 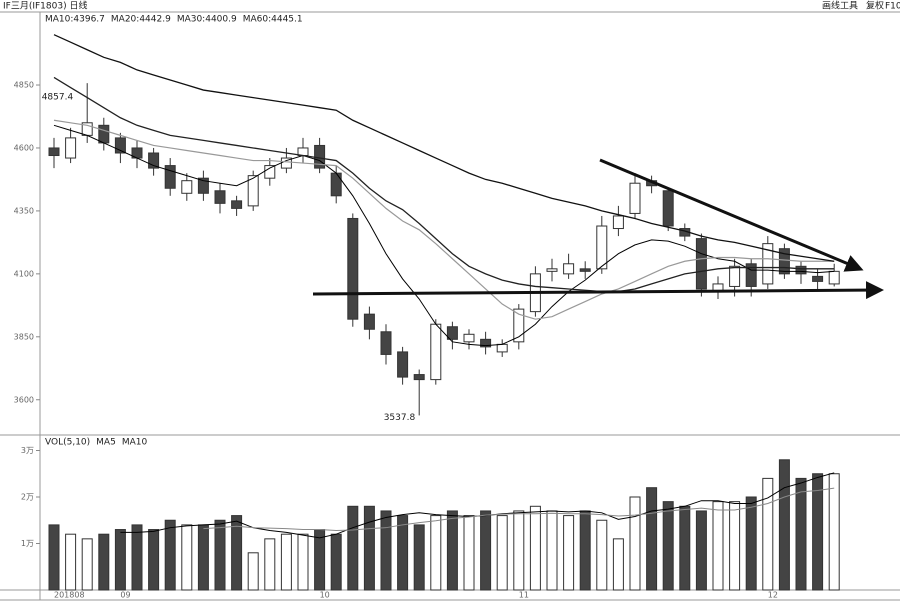 What do you see at coordinates (892, 7) in the screenshot?
I see `toolbar-button: F10` at bounding box center [892, 7].